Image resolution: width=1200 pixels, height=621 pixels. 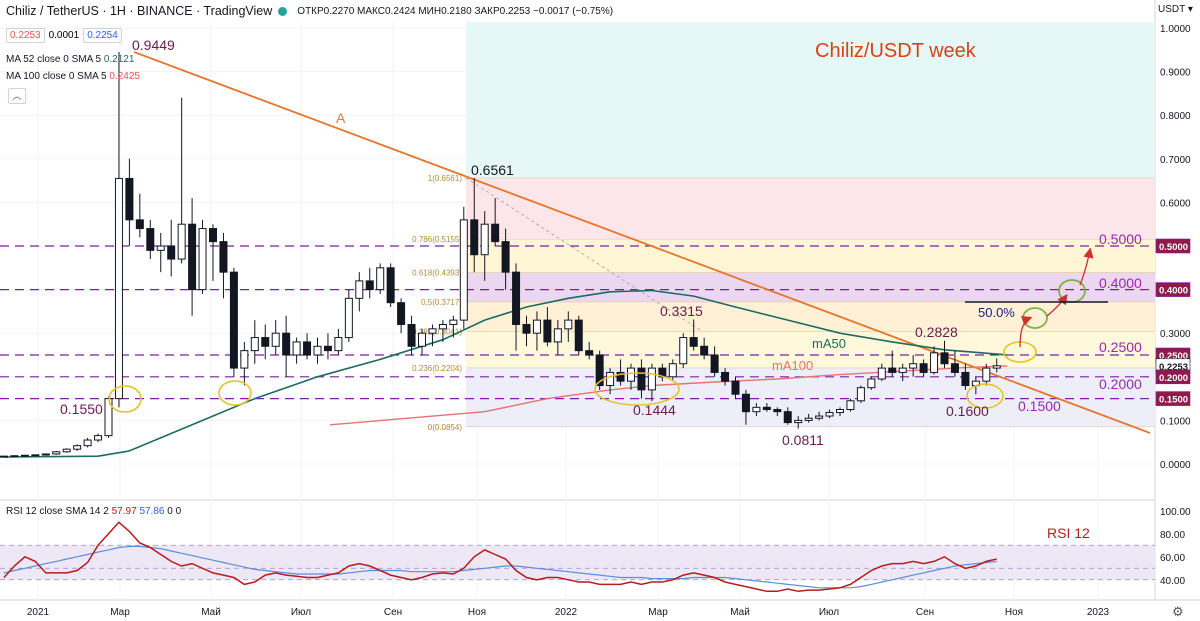 I want to click on rsi-tick-label: 60.00, so click(x=1172, y=558).